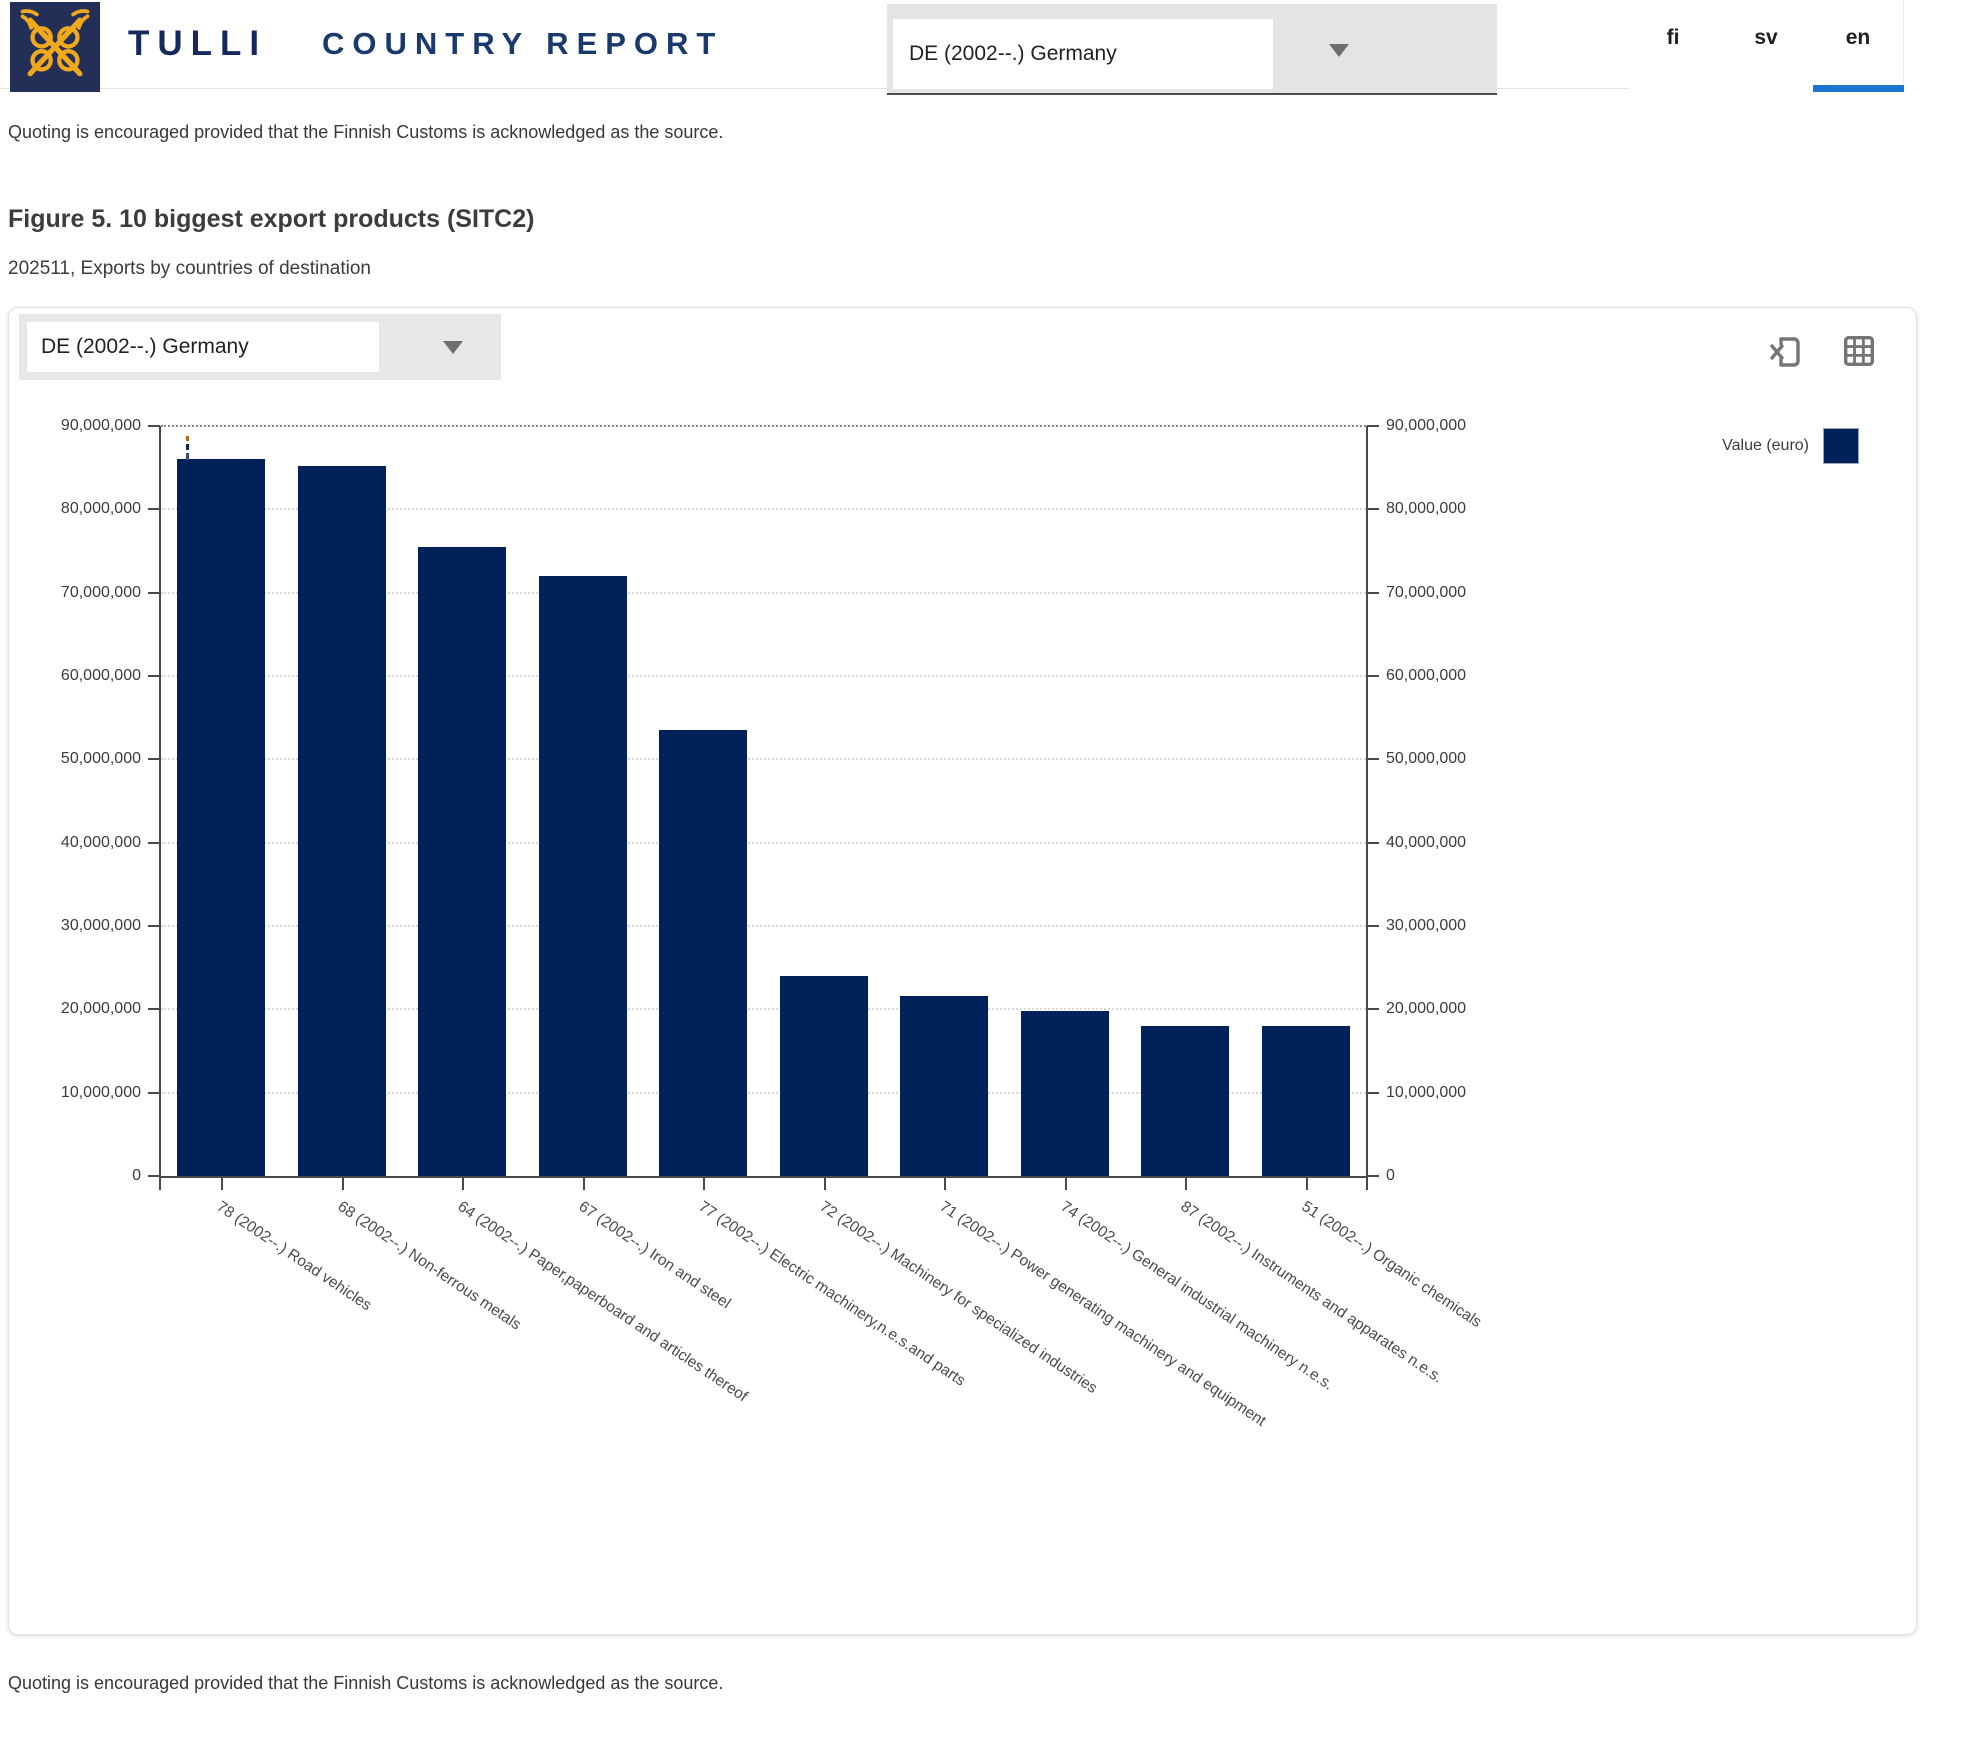  What do you see at coordinates (1367, 808) in the screenshot?
I see `y-axis-line-right` at bounding box center [1367, 808].